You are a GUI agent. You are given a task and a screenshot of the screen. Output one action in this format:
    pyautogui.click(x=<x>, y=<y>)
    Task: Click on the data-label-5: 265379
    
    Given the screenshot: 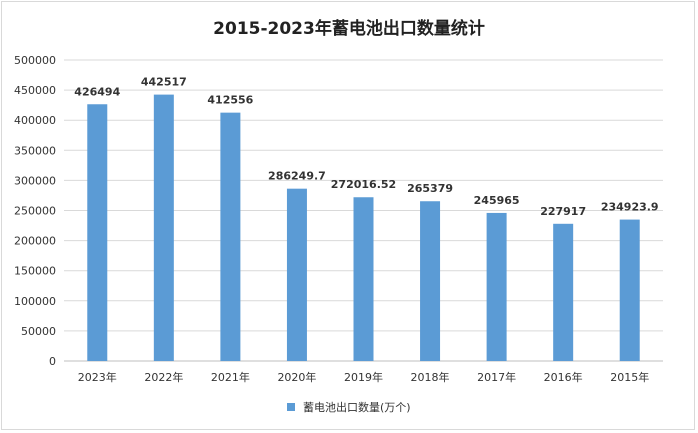 What is the action you would take?
    pyautogui.click(x=430, y=188)
    